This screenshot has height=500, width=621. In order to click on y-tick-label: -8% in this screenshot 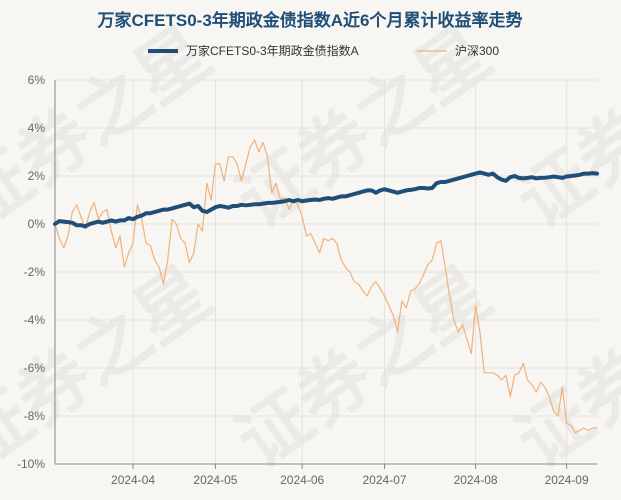, I will do `click(35, 416)`.